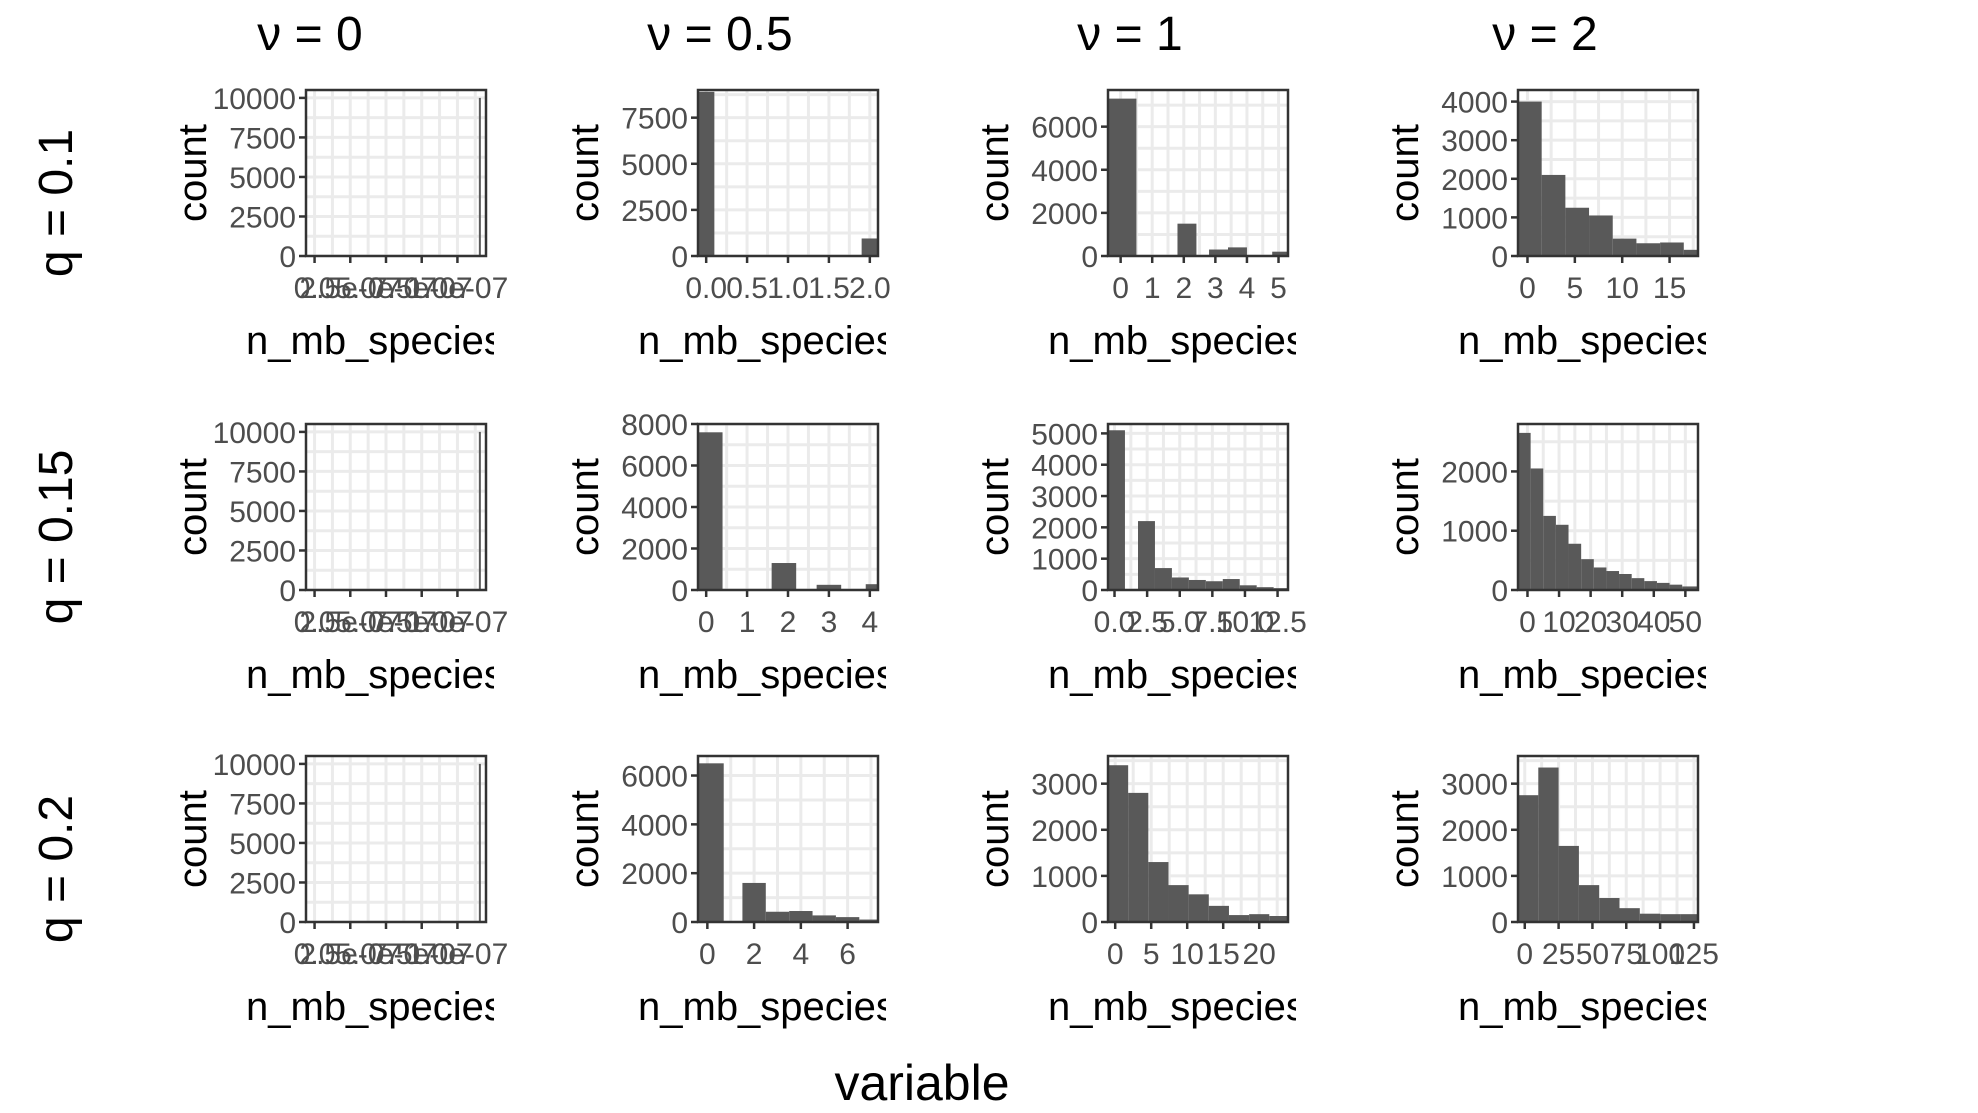  I want to click on y-tick-label: 8000, so click(654, 425).